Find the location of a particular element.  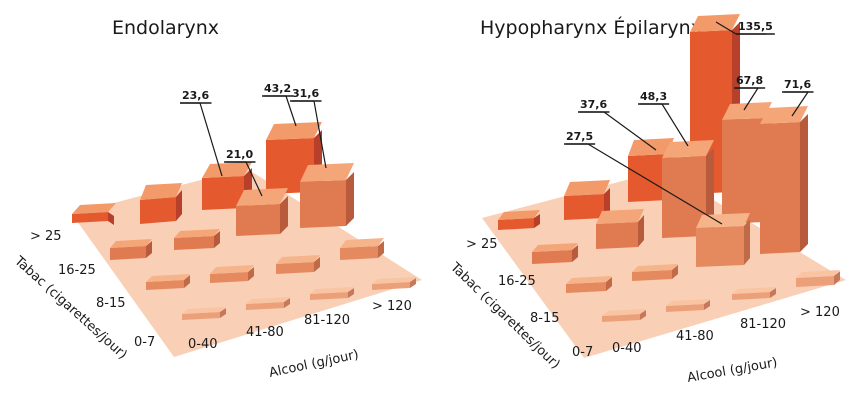

data-label: 135,5 is located at coordinates (755, 26).